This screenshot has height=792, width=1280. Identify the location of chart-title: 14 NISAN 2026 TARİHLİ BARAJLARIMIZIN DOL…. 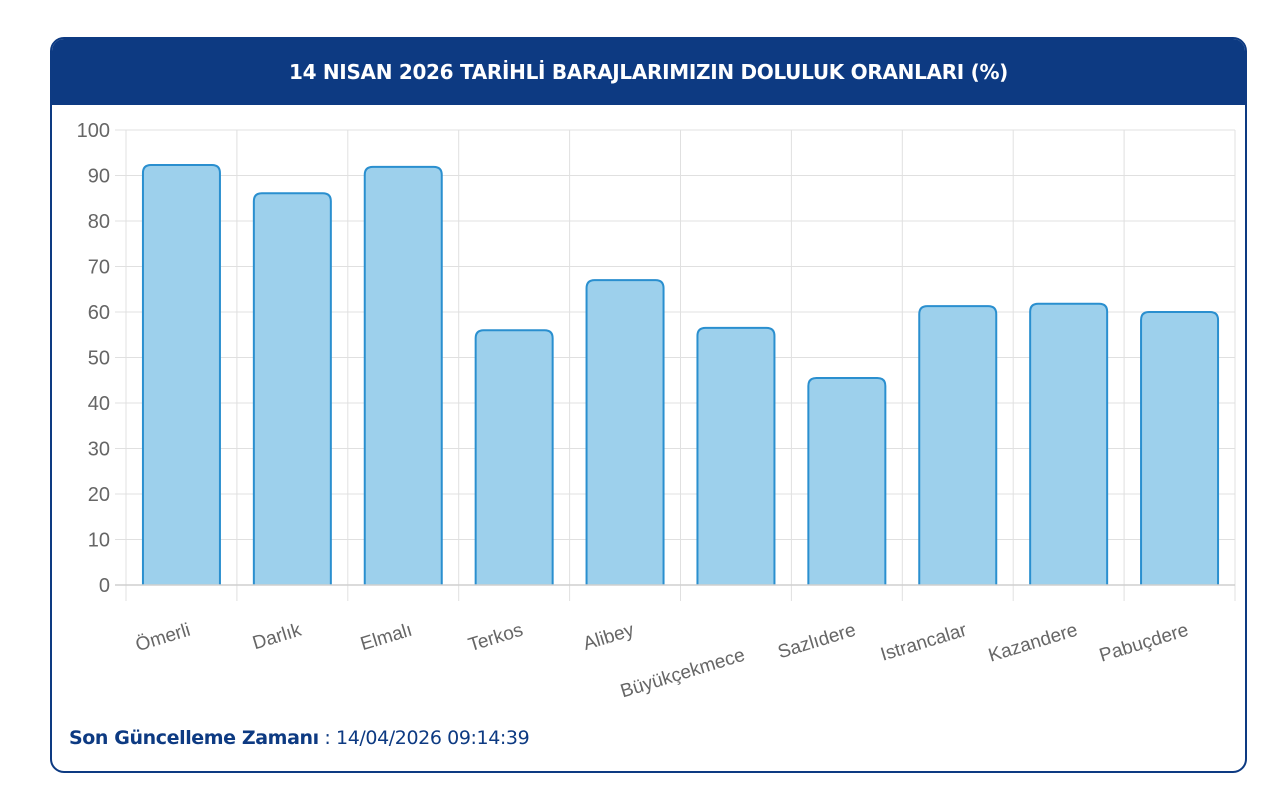
(648, 72).